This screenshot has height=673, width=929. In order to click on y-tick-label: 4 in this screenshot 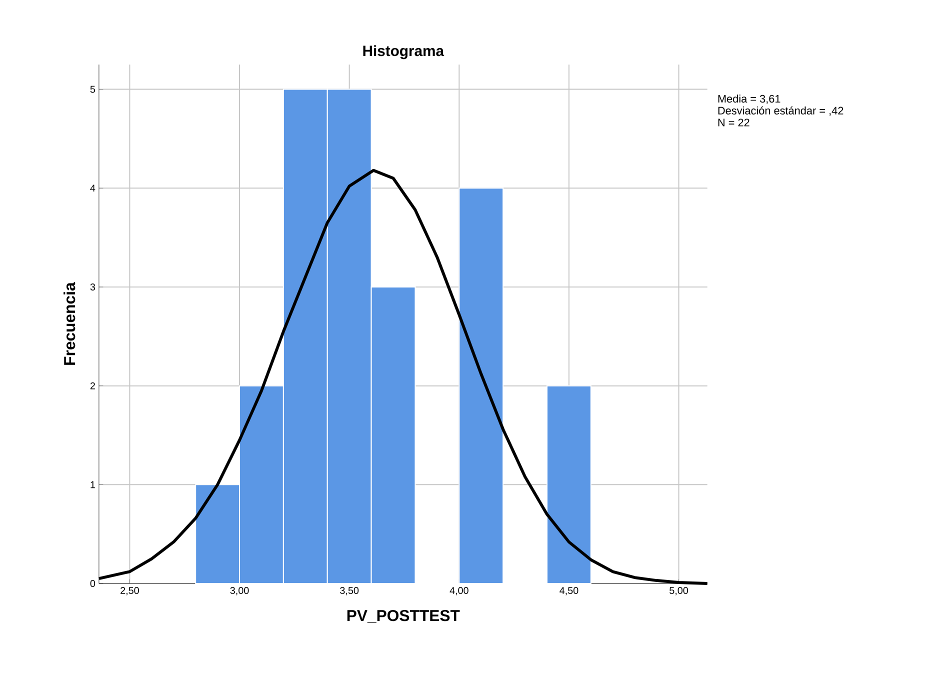, I will do `click(93, 188)`.